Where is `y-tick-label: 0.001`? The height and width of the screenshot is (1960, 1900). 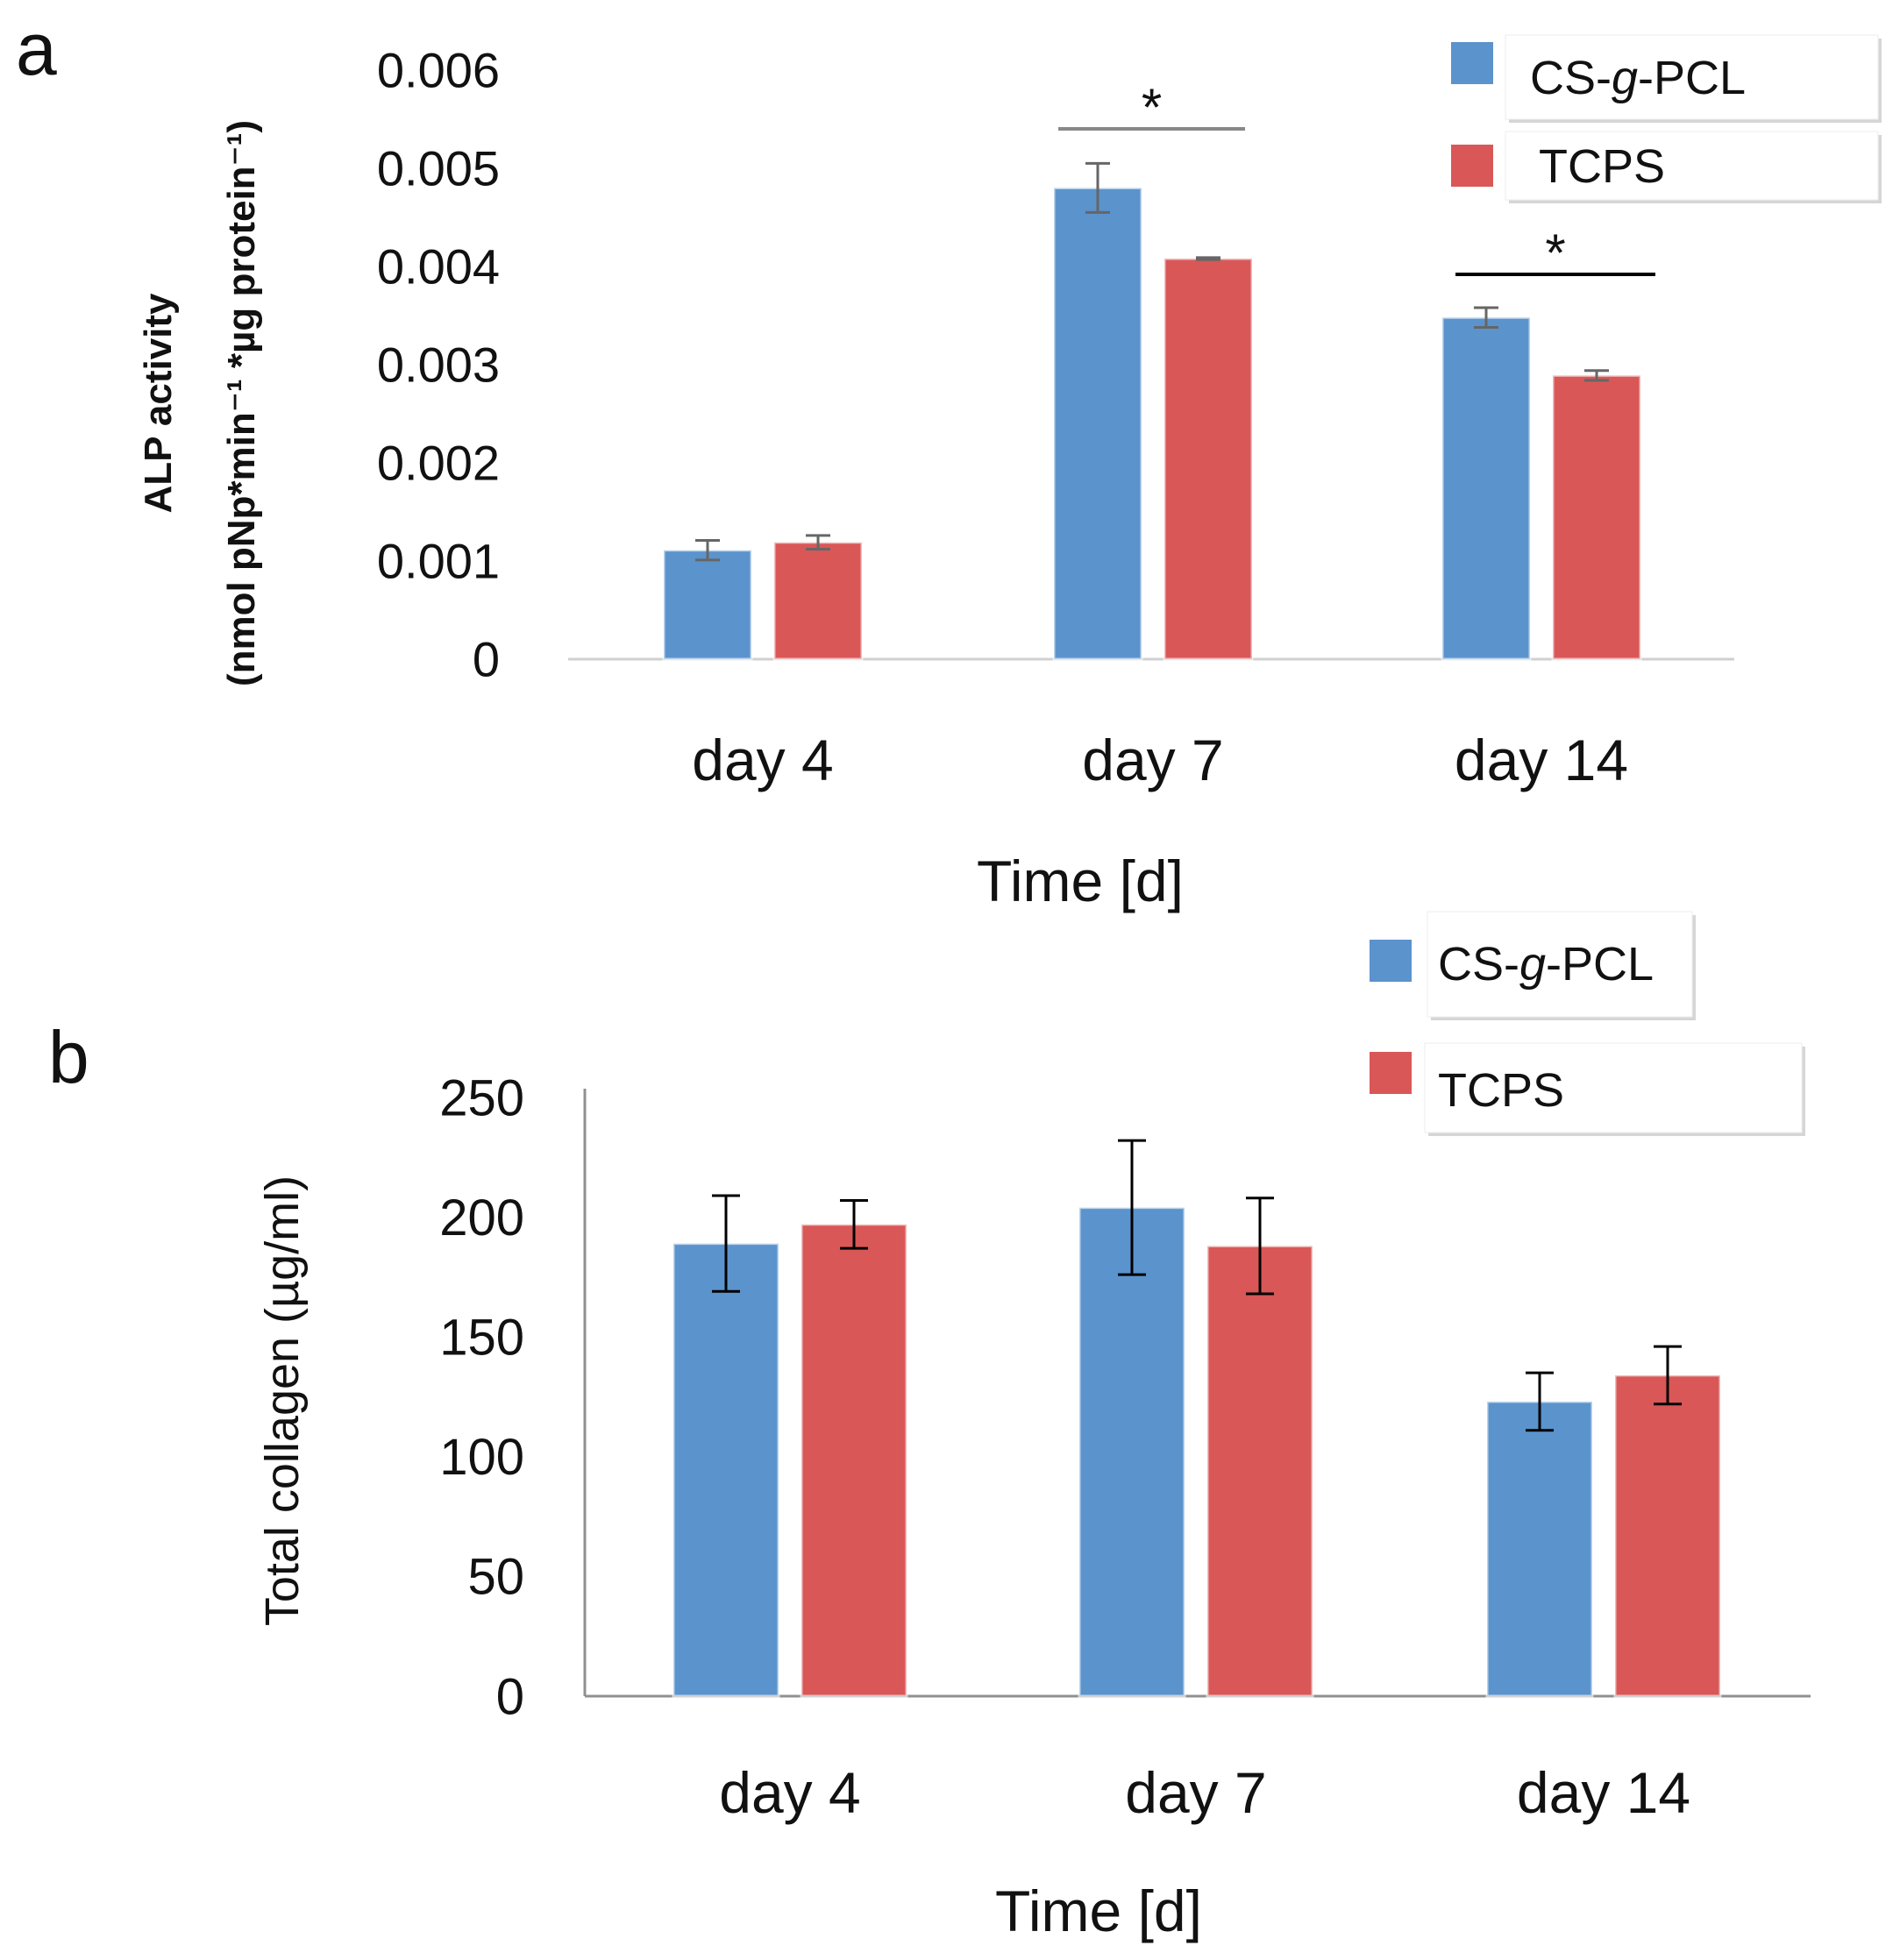
y-tick-label: 0.001 is located at coordinates (438, 561).